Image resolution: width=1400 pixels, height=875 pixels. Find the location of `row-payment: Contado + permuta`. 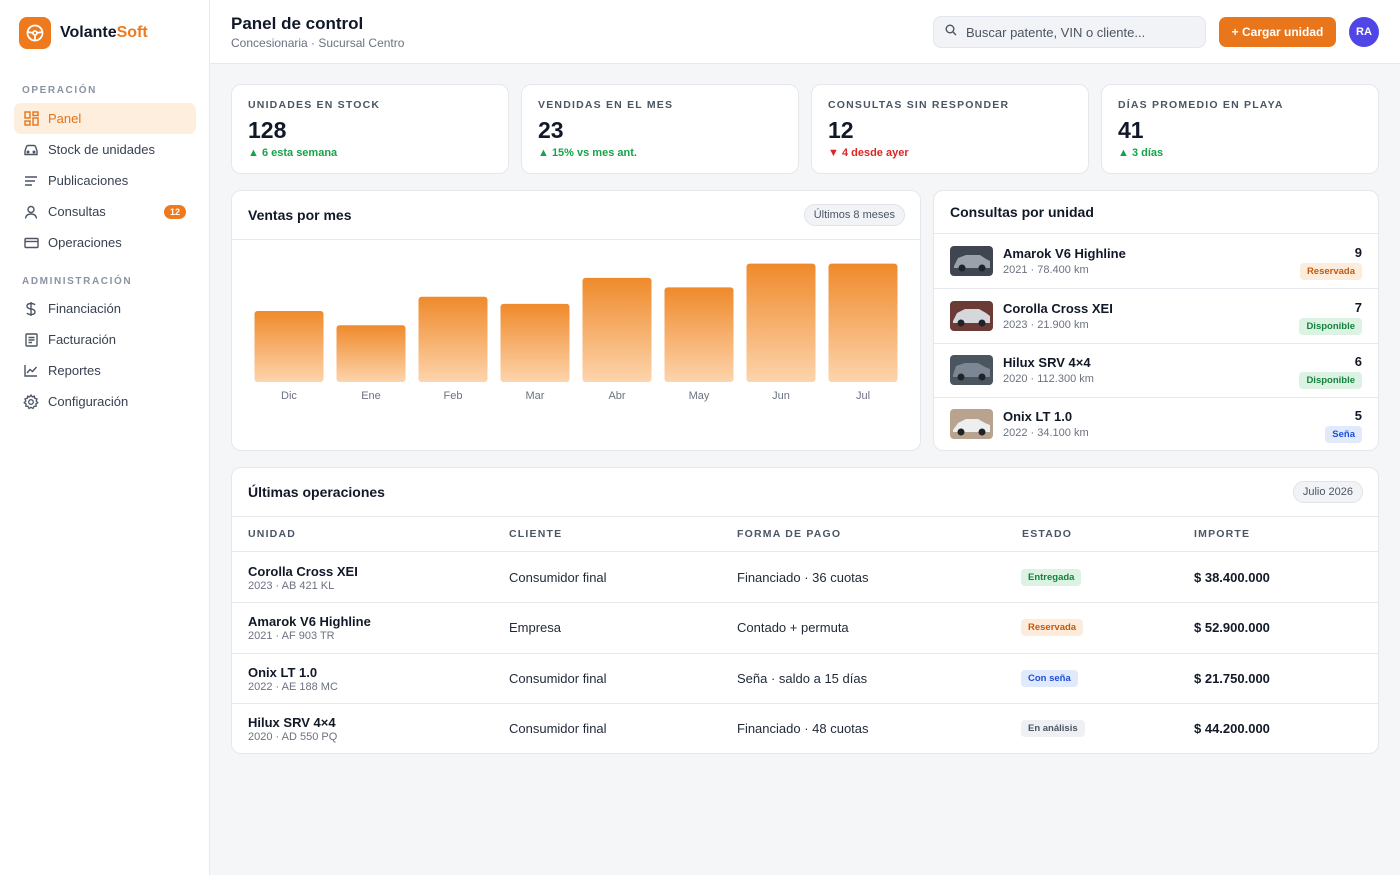

row-payment: Contado + permuta is located at coordinates (793, 627).